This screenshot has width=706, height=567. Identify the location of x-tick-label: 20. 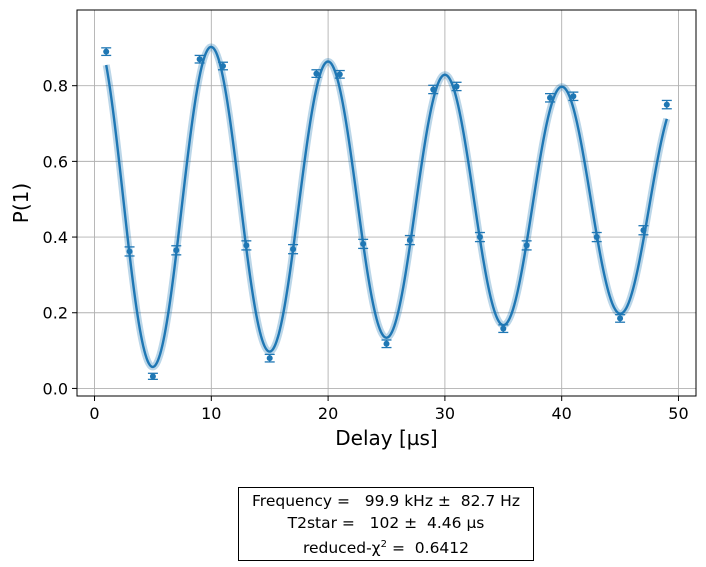
(328, 413).